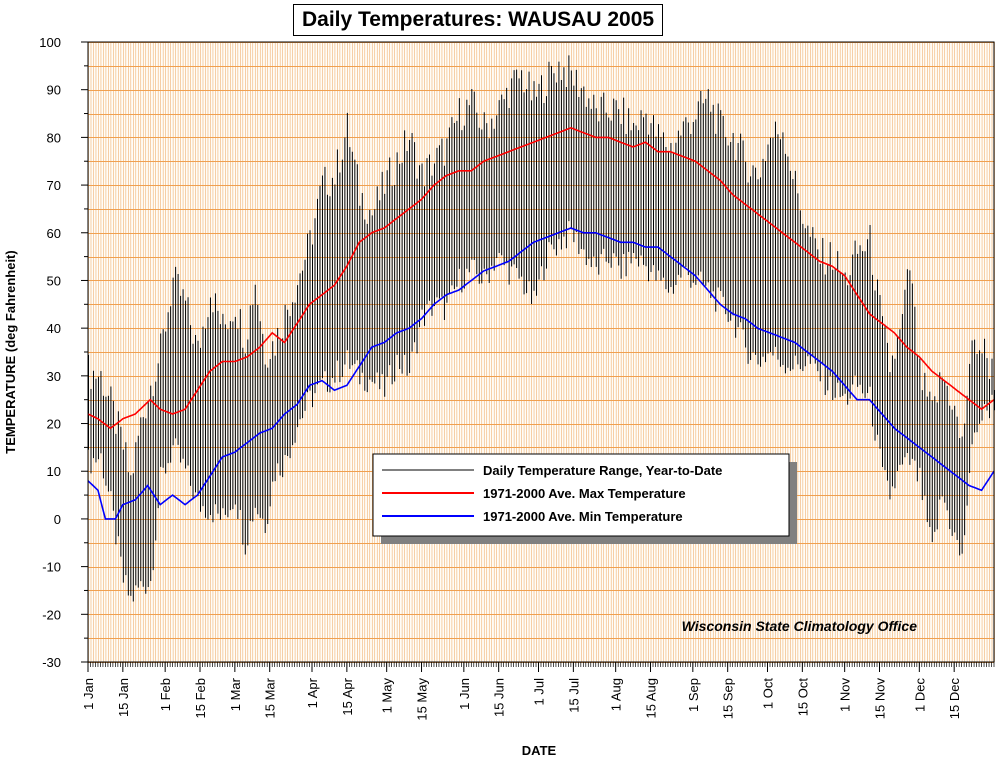  Describe the element at coordinates (768, 693) in the screenshot. I see `x-tick-label: 1 Oct` at that location.